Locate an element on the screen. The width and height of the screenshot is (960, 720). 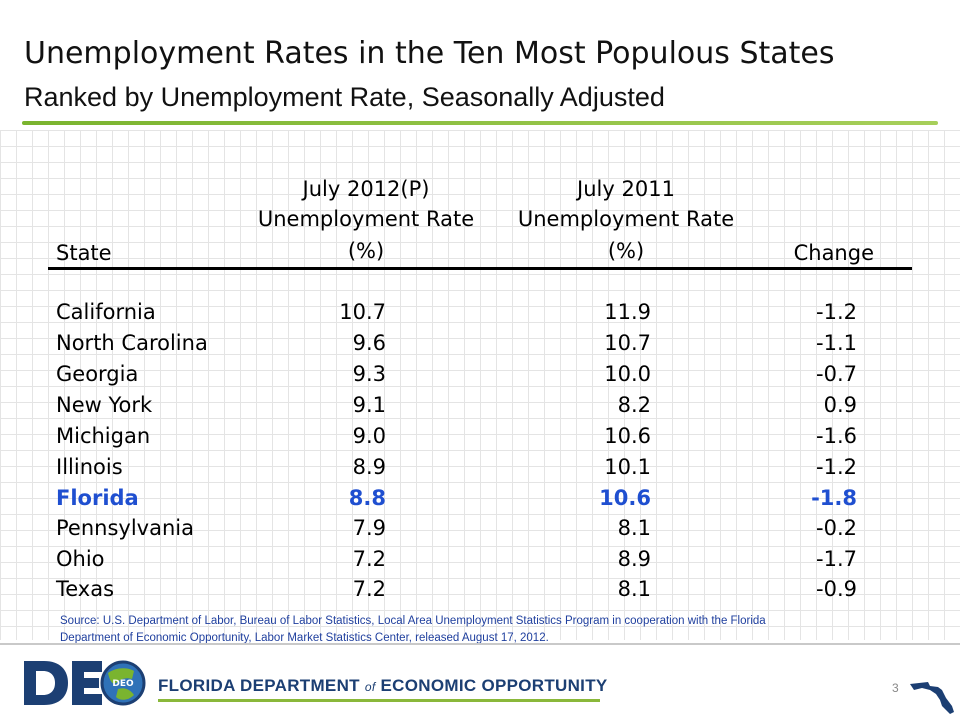
header-col1-line1: July 2012(P) is located at coordinates (366, 189).